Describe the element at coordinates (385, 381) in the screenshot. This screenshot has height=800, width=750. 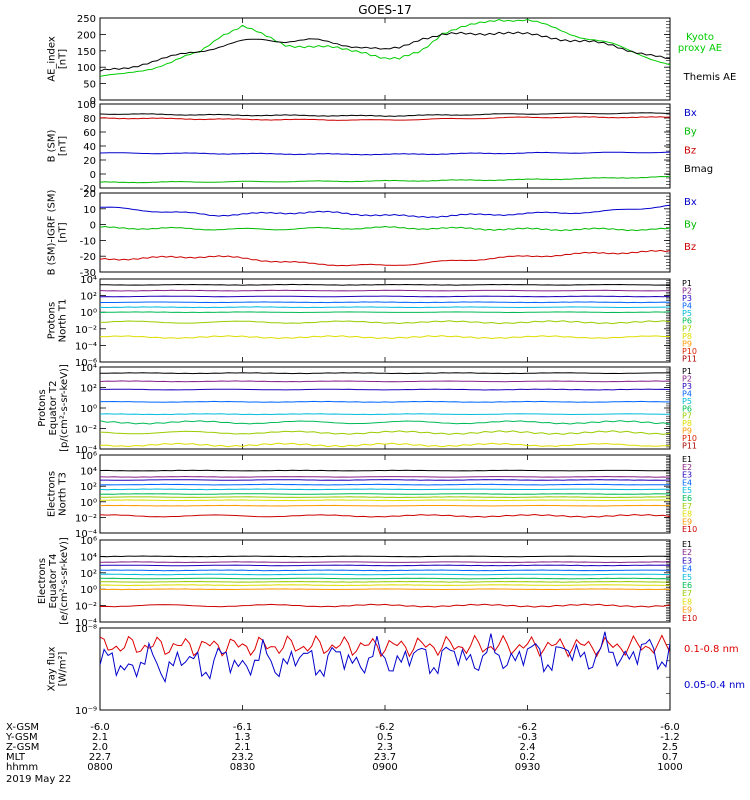
I see `series-line-p2` at that location.